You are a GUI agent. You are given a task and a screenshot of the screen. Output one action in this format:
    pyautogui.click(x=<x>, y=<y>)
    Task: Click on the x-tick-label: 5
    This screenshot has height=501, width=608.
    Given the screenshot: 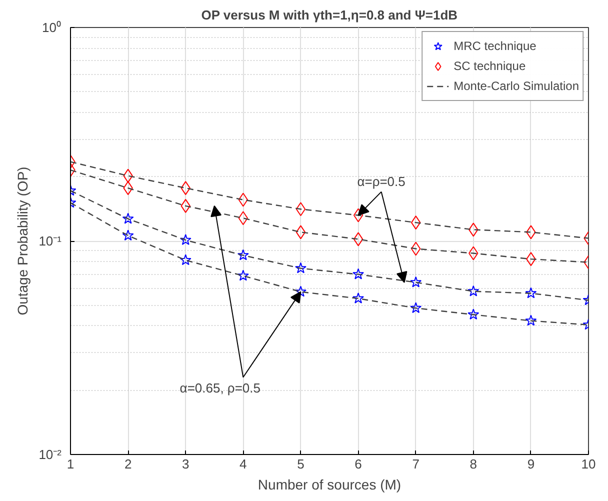 What is the action you would take?
    pyautogui.click(x=300, y=464)
    